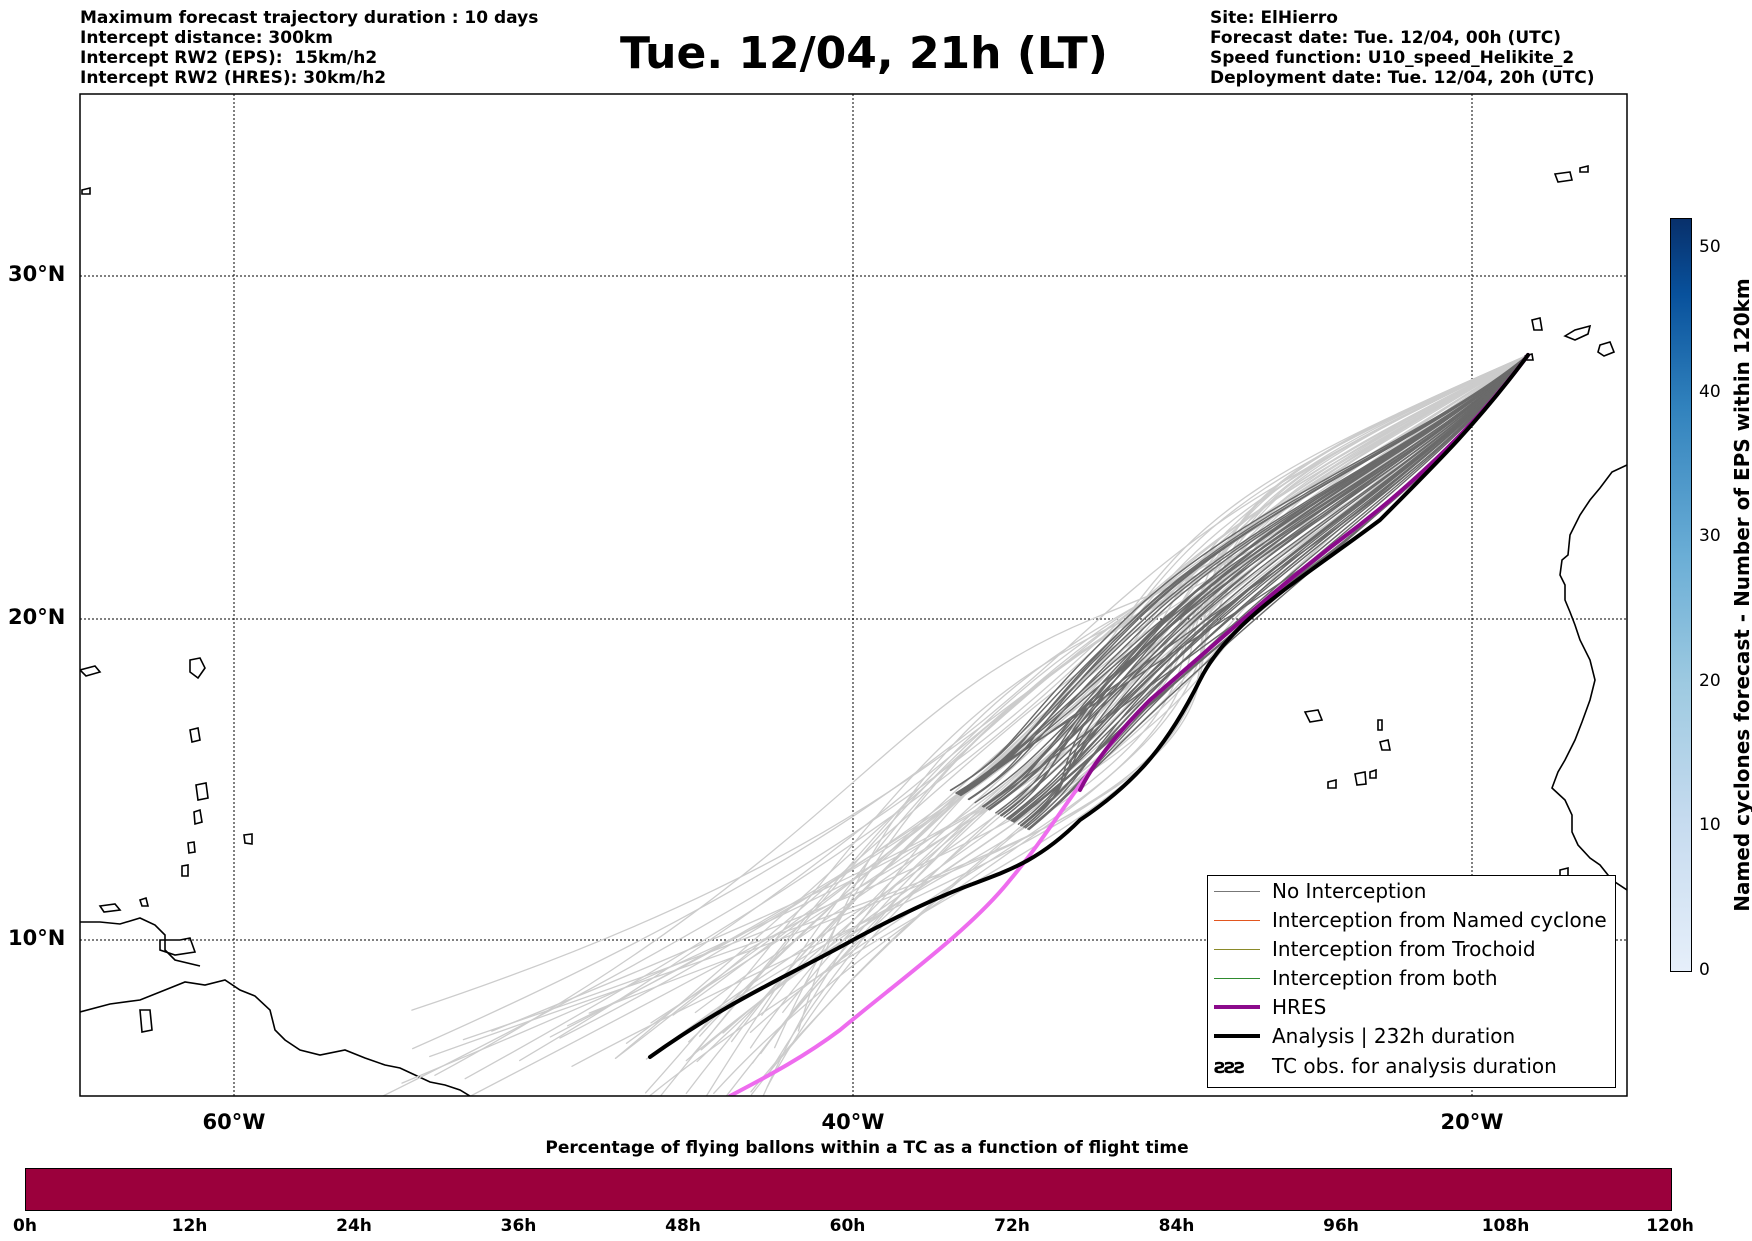 Image resolution: width=1752 pixels, height=1241 pixels. I want to click on tc-symbol-icon: ƨƨƨ, so click(1230, 1066).